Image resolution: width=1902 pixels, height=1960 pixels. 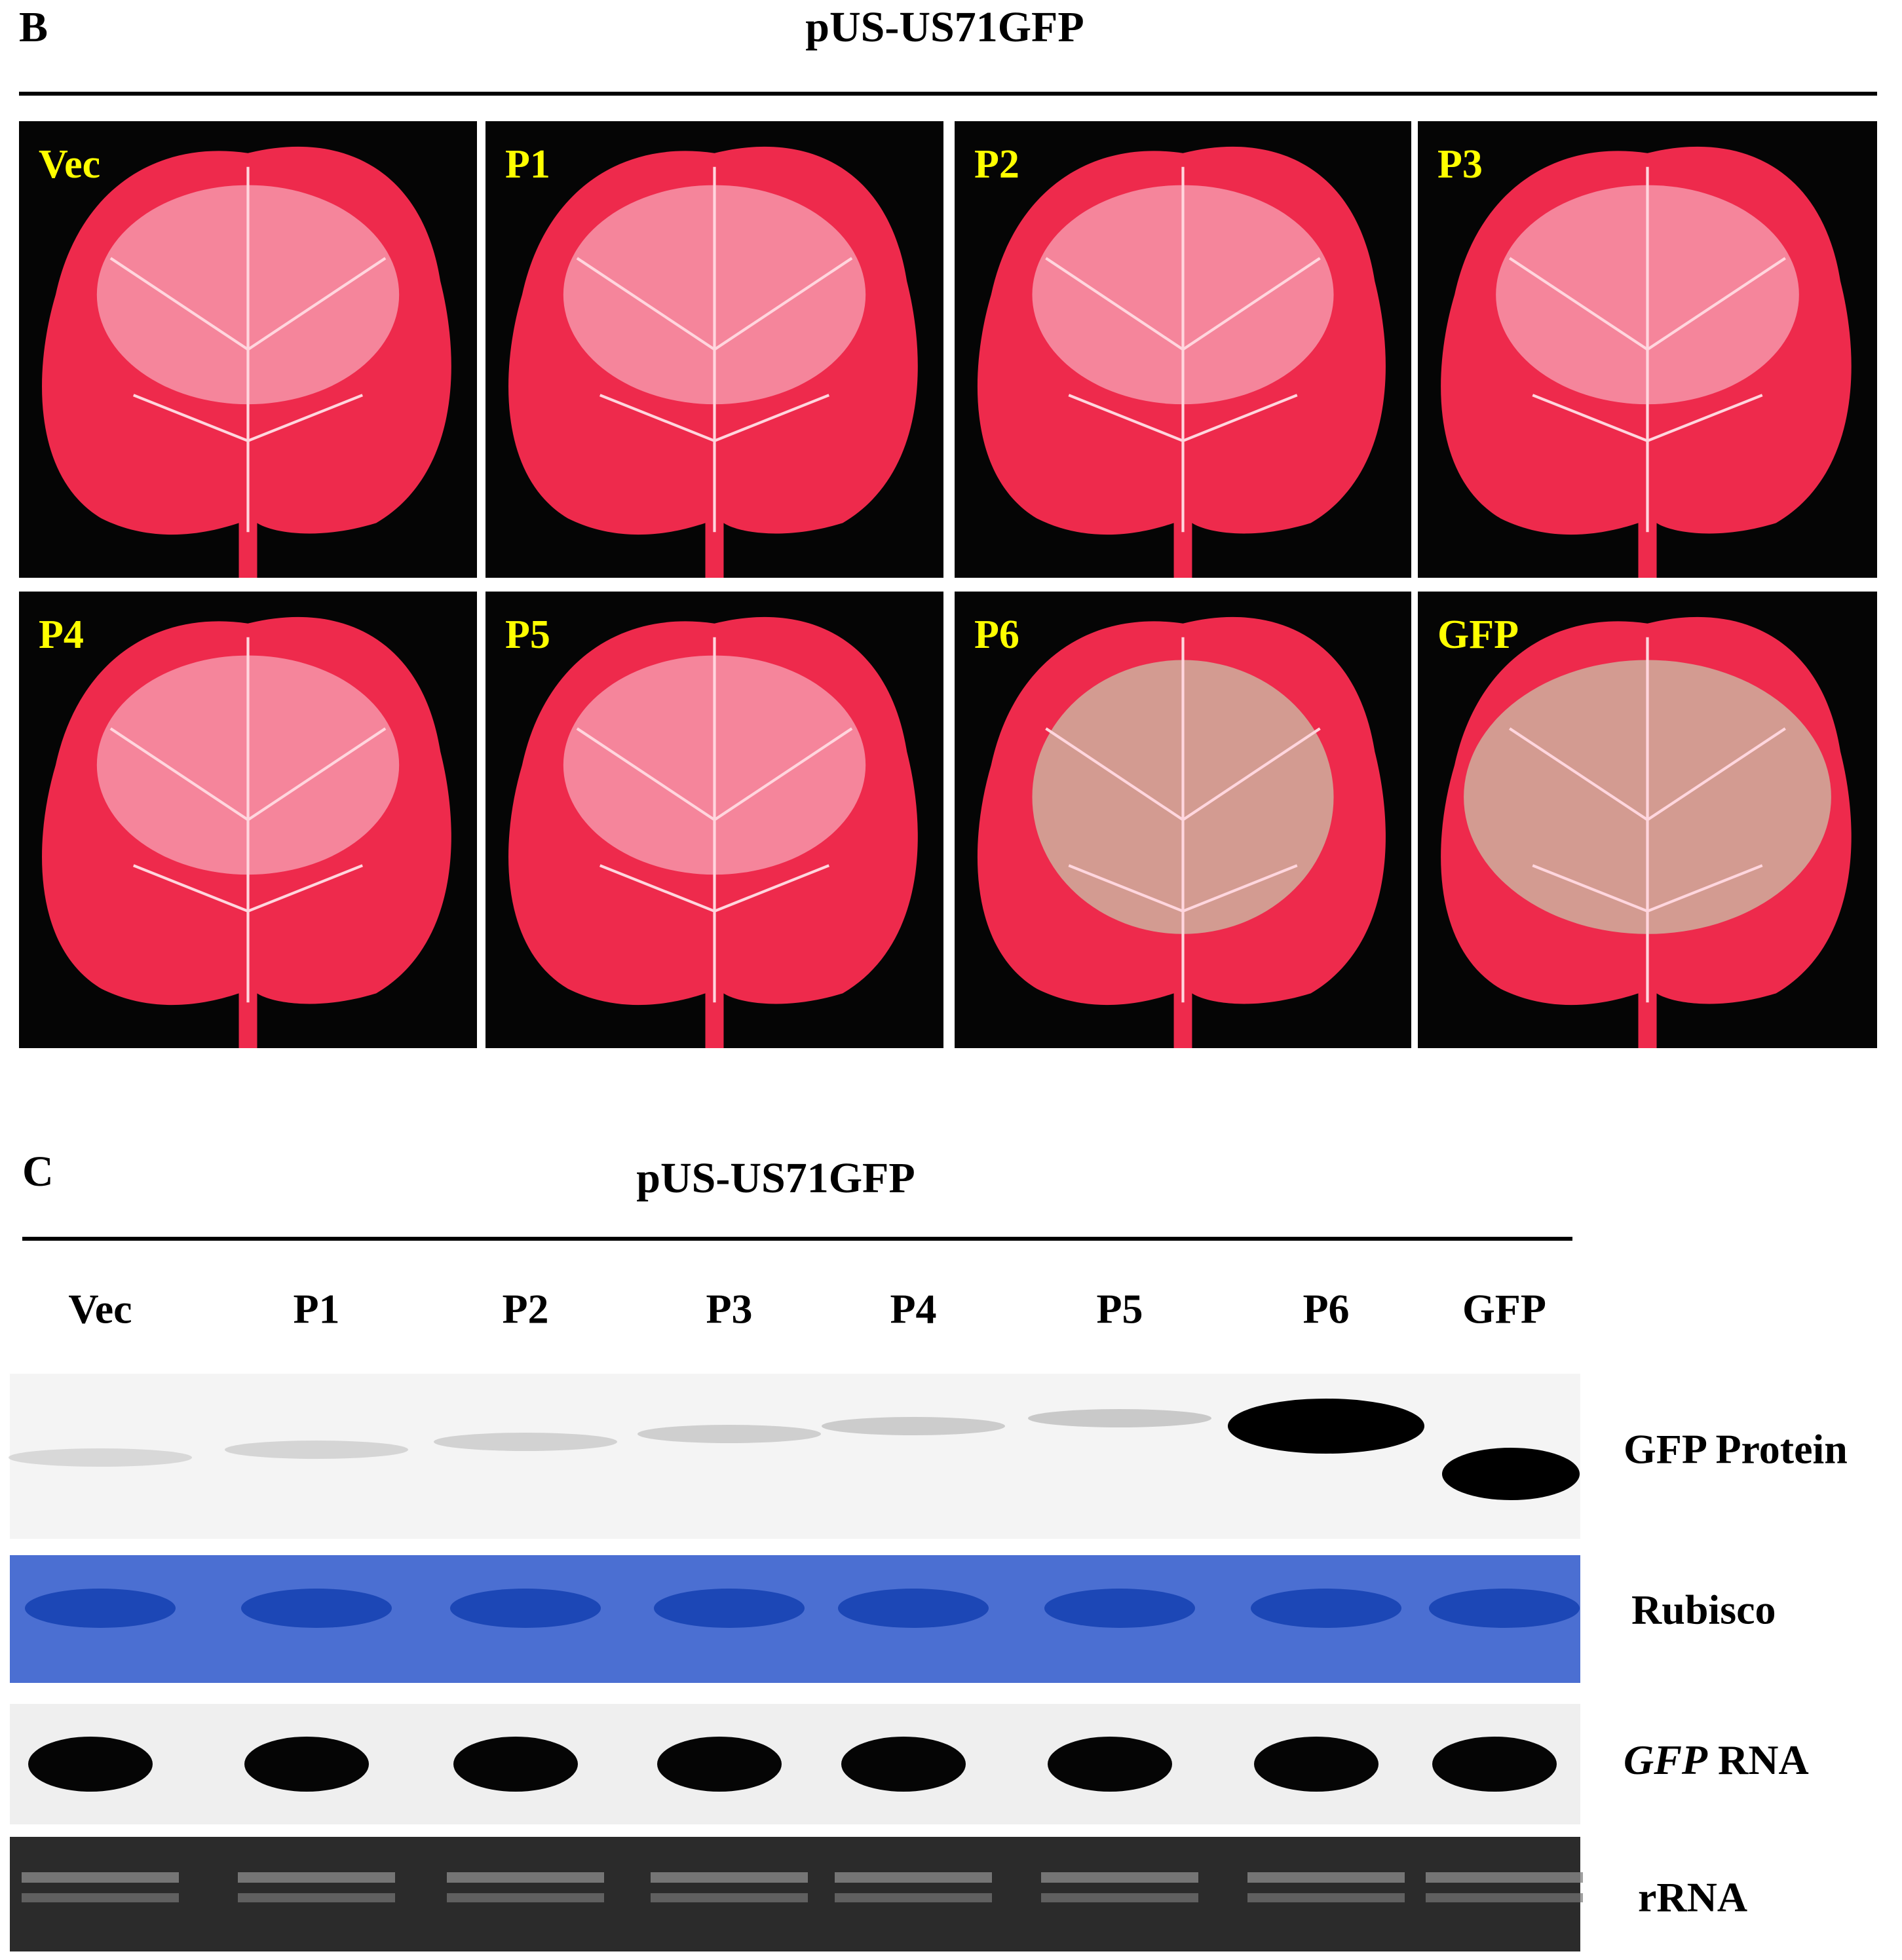 I want to click on leaf-label: P2, so click(x=997, y=164).